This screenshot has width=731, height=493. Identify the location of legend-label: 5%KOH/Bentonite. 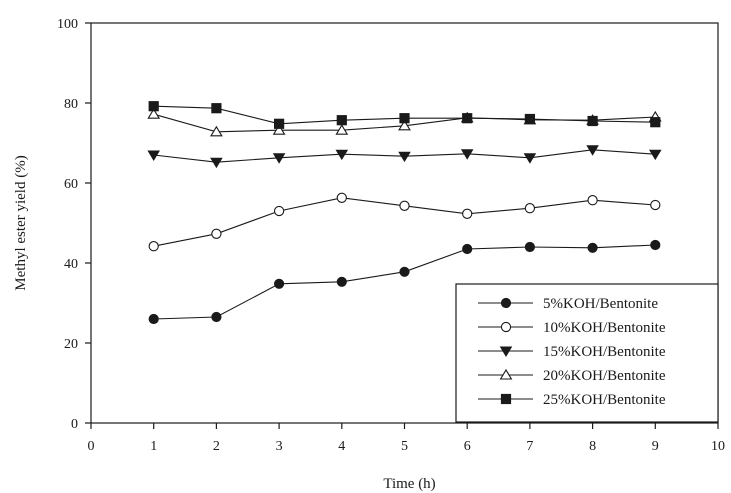
(600, 304).